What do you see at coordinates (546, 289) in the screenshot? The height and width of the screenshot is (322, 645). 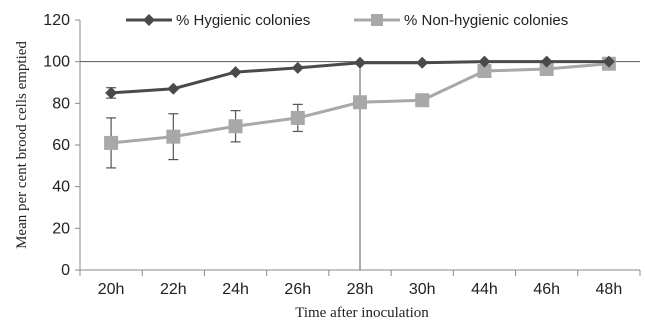 I see `x-tick-label: 46h` at bounding box center [546, 289].